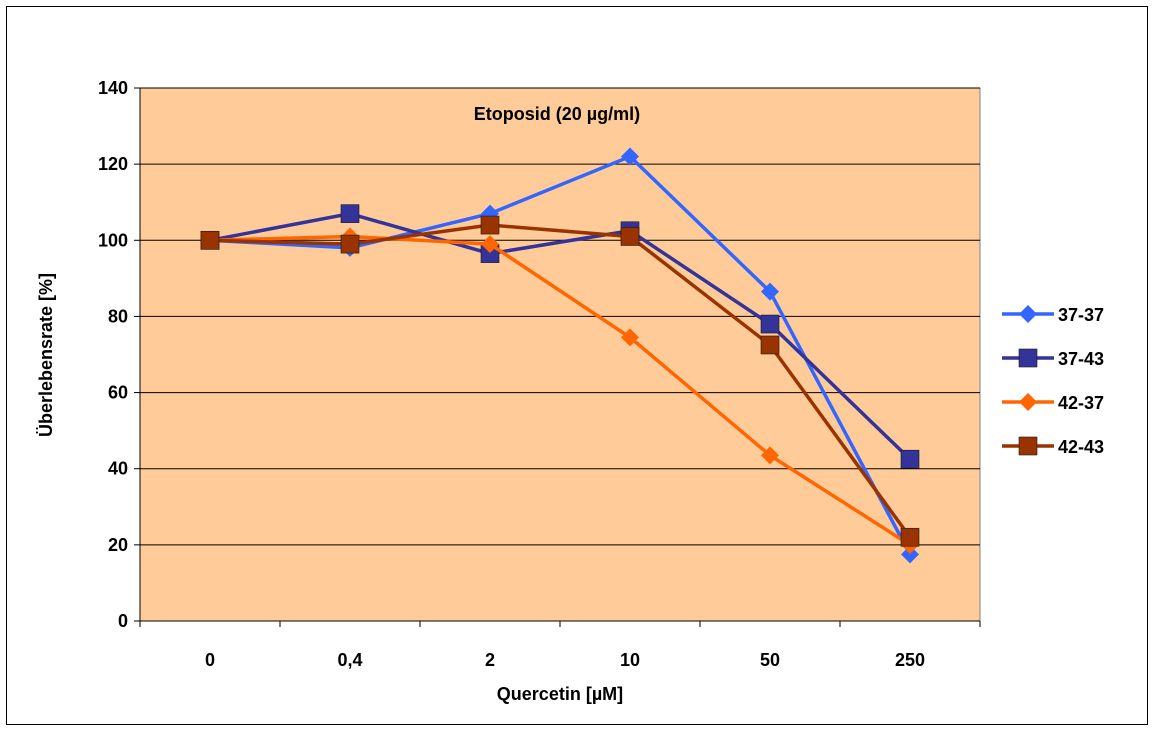 This screenshot has height=733, width=1156. Describe the element at coordinates (46, 355) in the screenshot. I see `y-axis-label: Überlebensrate [%]` at that location.